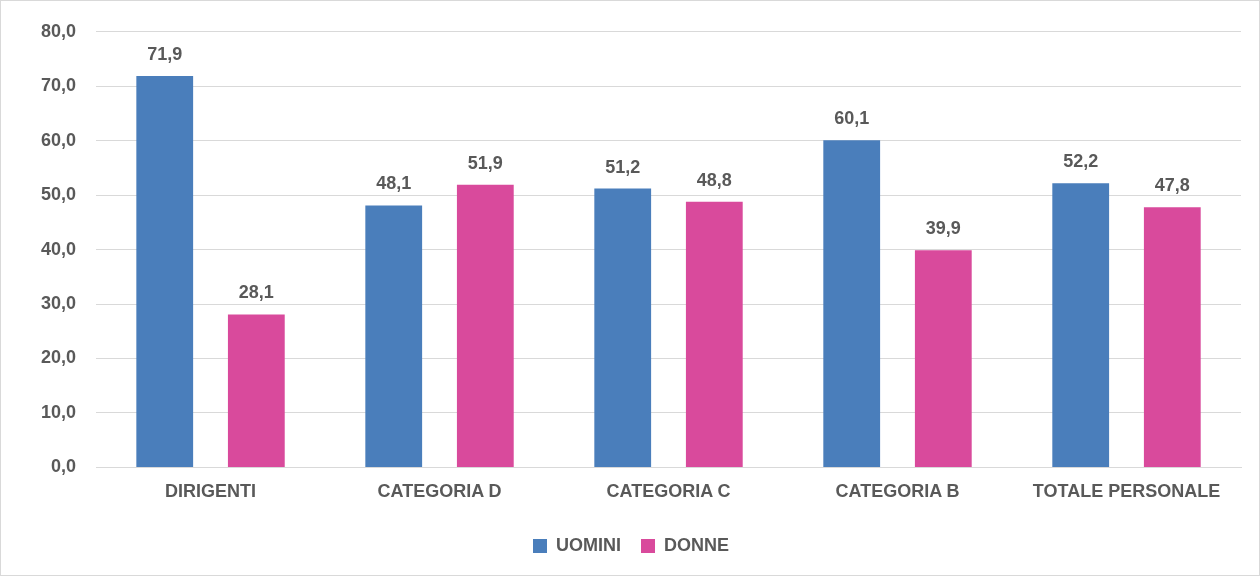 This screenshot has width=1260, height=576. Describe the element at coordinates (58, 194) in the screenshot. I see `y-tick-label: 50,0` at that location.